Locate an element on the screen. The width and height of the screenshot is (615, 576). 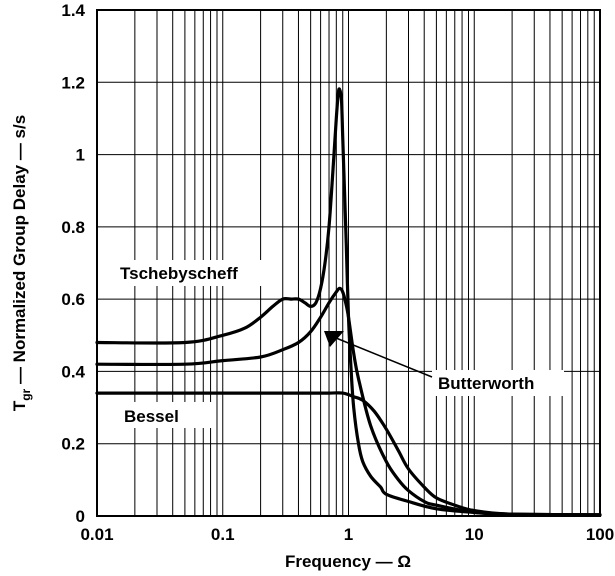
x-tick-label: 0.1 is located at coordinates (223, 534).